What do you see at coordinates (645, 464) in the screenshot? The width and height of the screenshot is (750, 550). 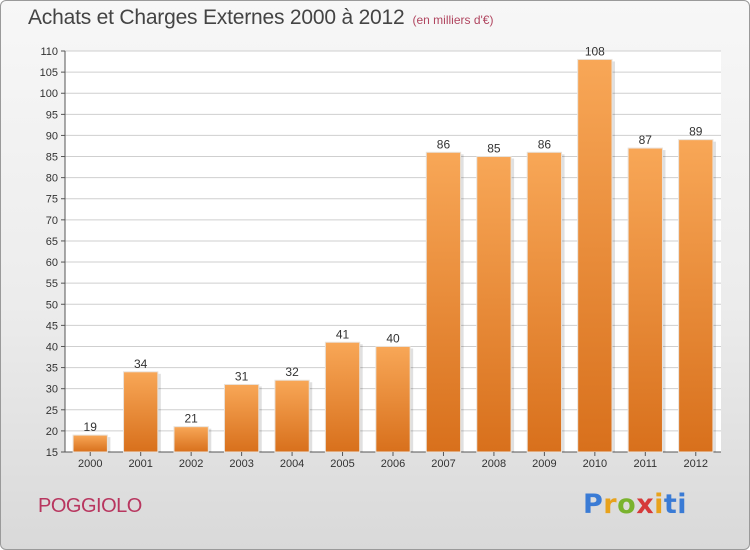 I see `x-tick-label: 2011` at bounding box center [645, 464].